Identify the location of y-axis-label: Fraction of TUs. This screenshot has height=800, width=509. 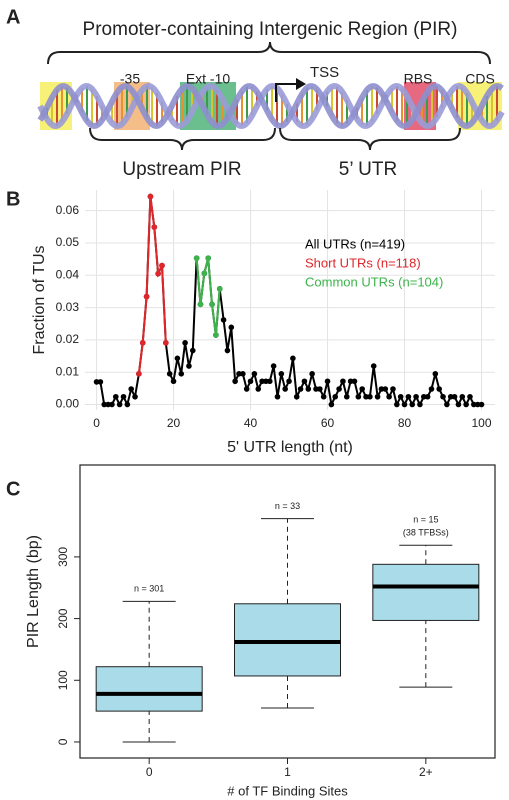
(39, 299).